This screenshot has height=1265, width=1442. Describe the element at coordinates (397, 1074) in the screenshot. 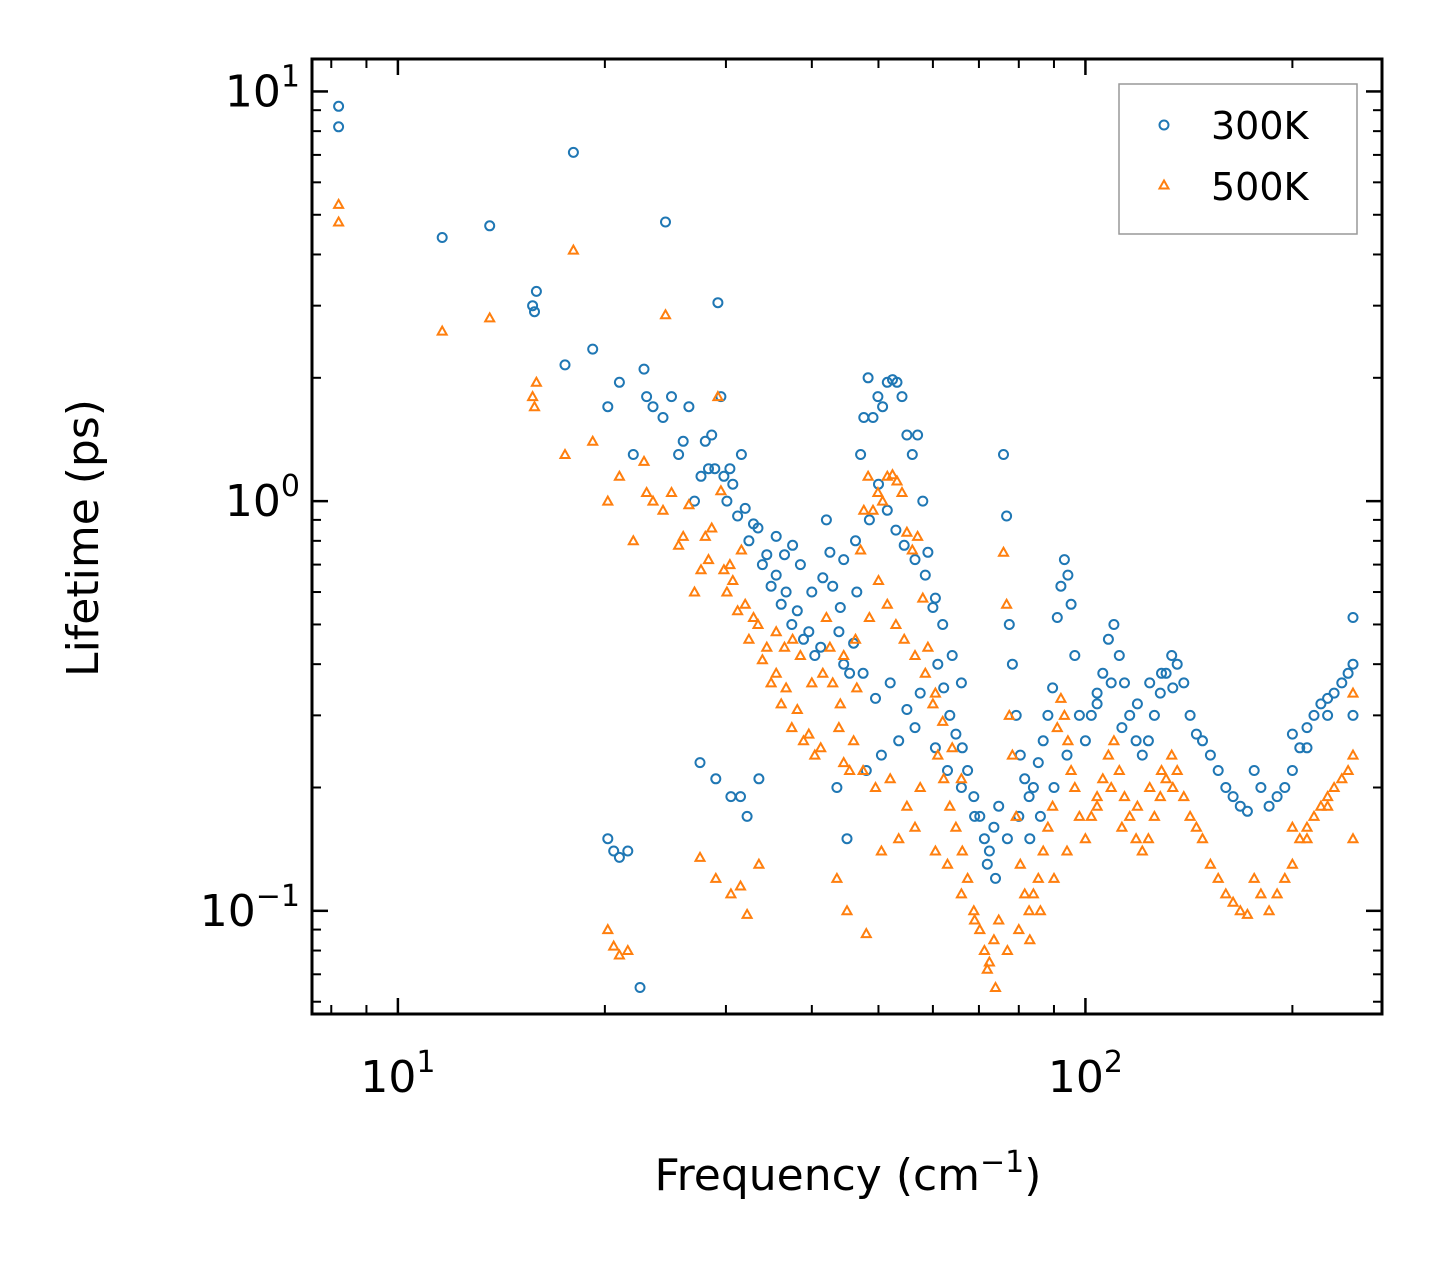

I see `x-tick-label: 101` at that location.